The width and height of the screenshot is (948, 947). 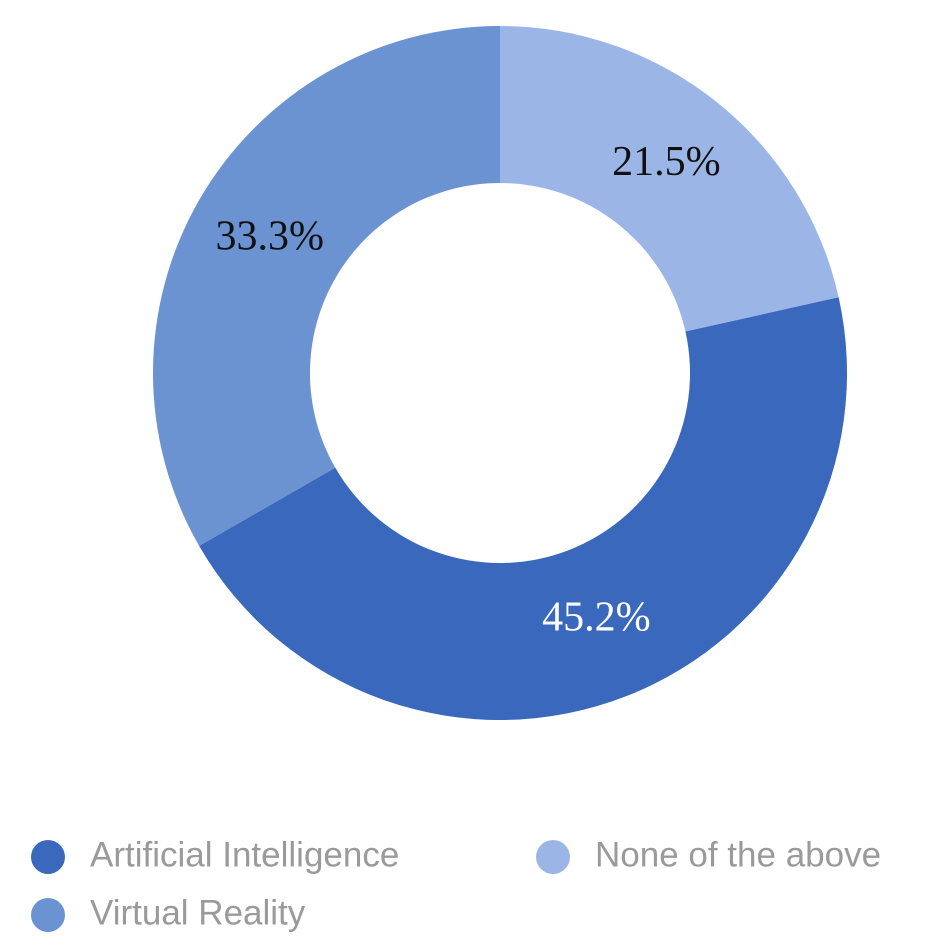 I want to click on legend-label: Virtual Reality, so click(x=198, y=912).